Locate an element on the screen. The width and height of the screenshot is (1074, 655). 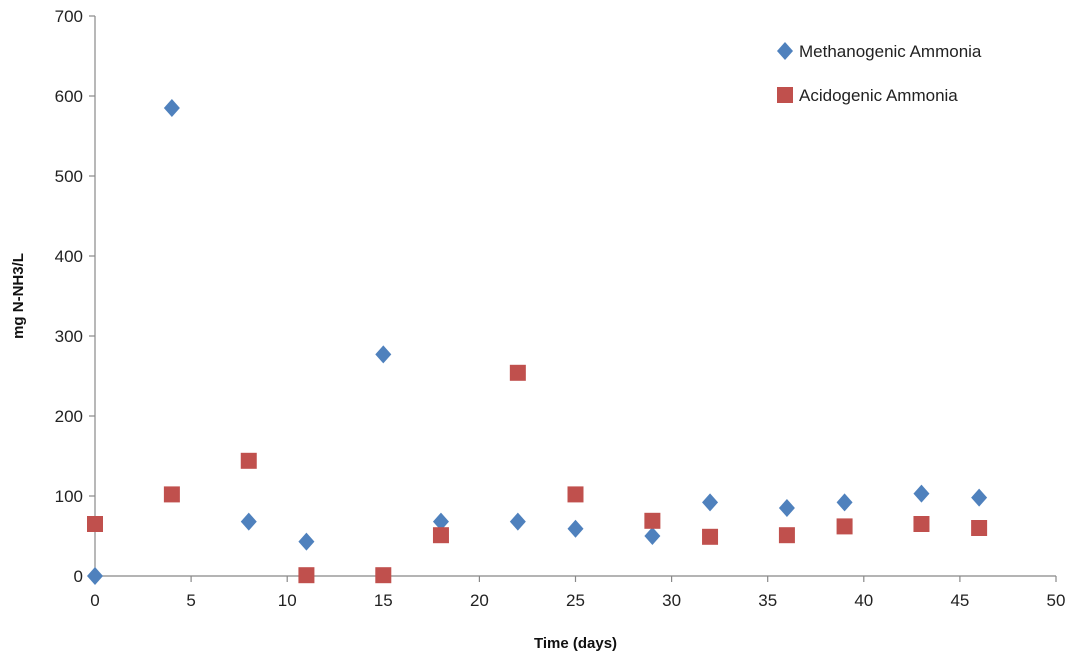
x-tick-label: 30 is located at coordinates (671, 600).